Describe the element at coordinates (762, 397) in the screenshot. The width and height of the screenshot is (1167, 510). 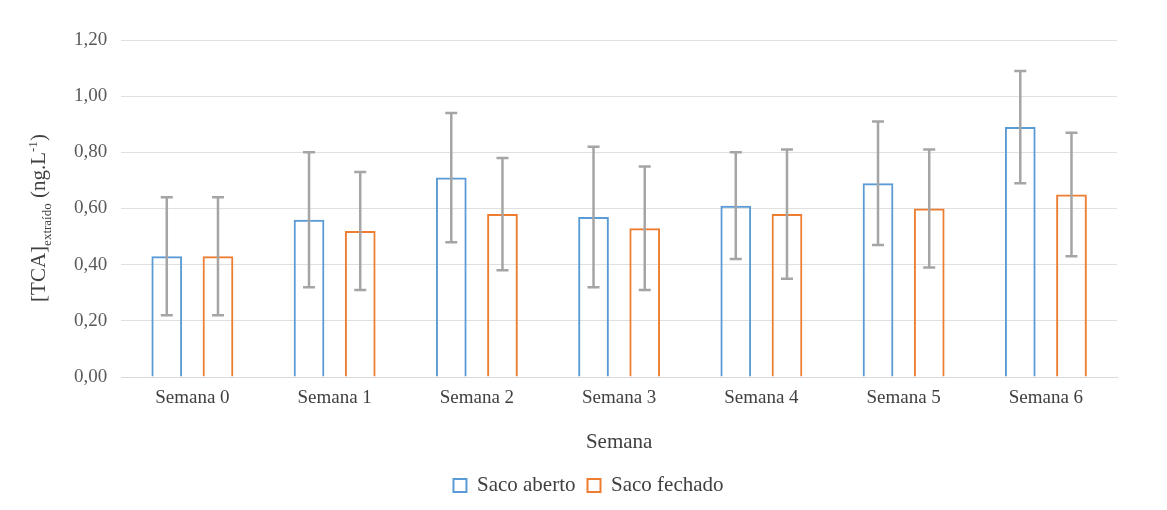
I see `x-tick-label: Semana 4` at that location.